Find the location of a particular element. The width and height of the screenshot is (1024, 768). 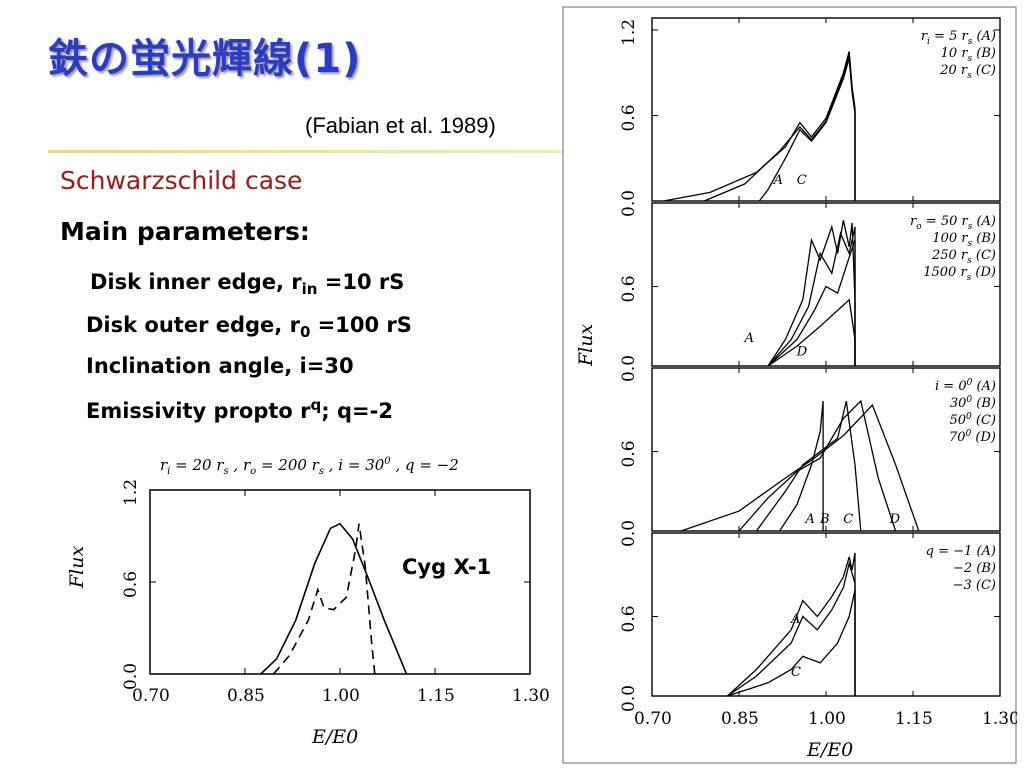

case-subtitle: Schwarzschild case is located at coordinates (181, 180).